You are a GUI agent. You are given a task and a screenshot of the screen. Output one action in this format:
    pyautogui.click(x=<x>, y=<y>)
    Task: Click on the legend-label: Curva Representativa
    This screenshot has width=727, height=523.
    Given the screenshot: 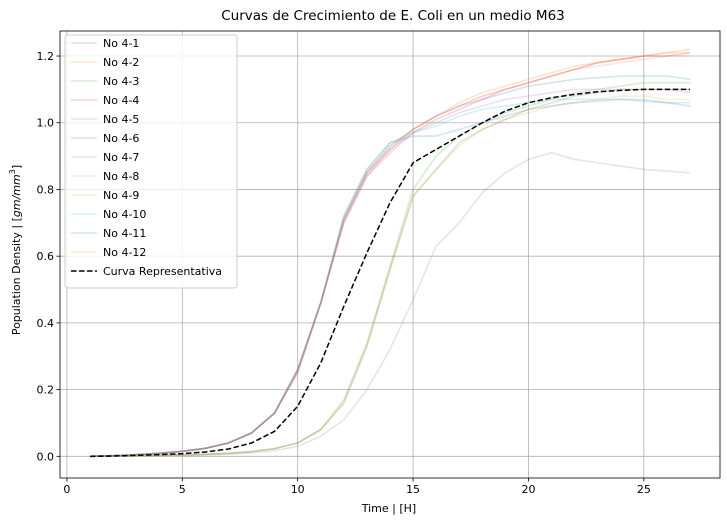 What is the action you would take?
    pyautogui.click(x=162, y=271)
    